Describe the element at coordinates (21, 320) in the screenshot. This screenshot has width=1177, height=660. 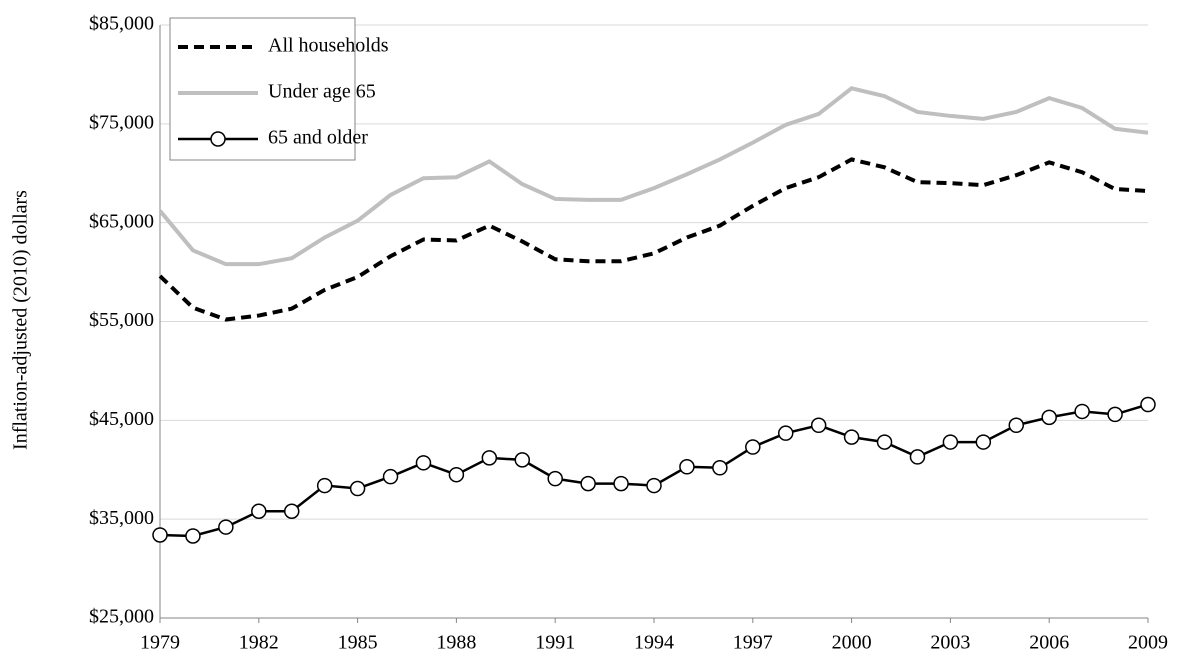
I see `y-axis-label: Inflation-adjusted (2010) dollars` at that location.